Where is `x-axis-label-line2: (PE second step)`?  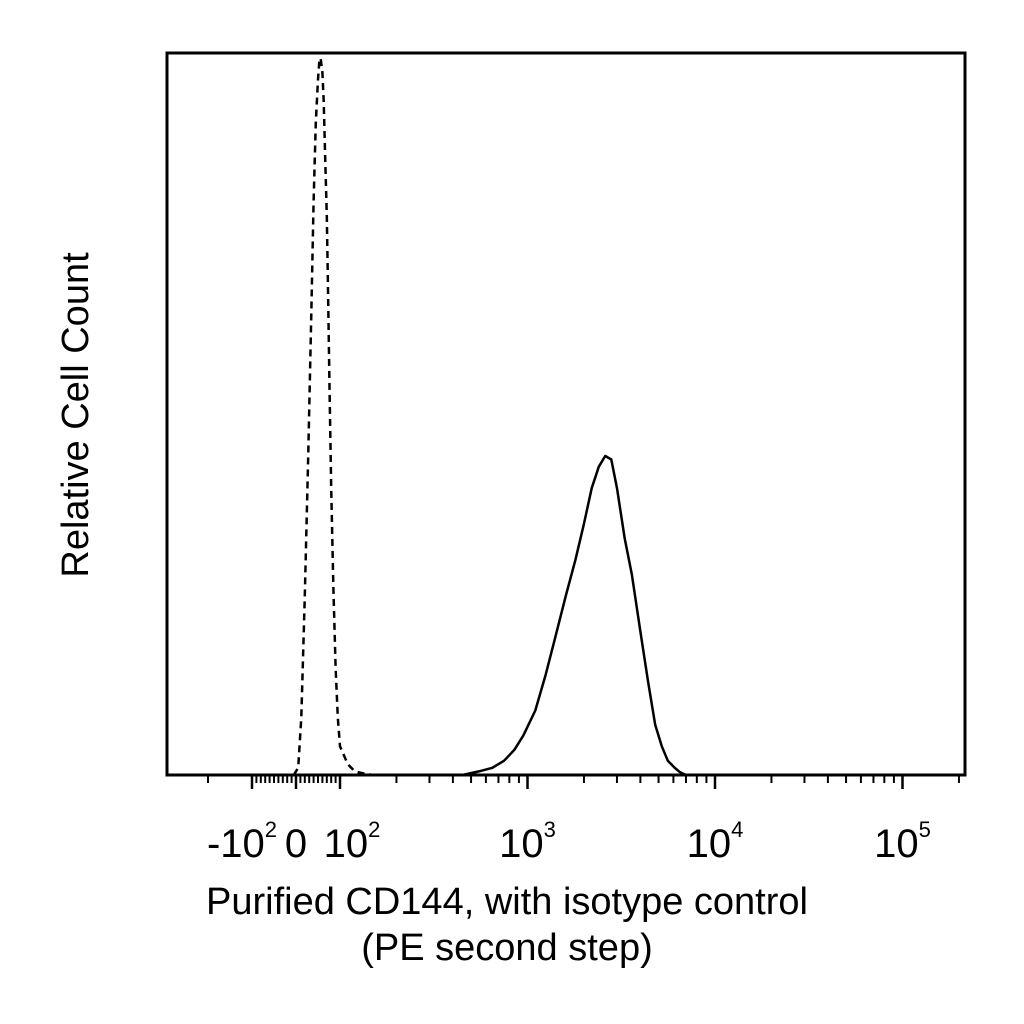 x-axis-label-line2: (PE second step) is located at coordinates (506, 948).